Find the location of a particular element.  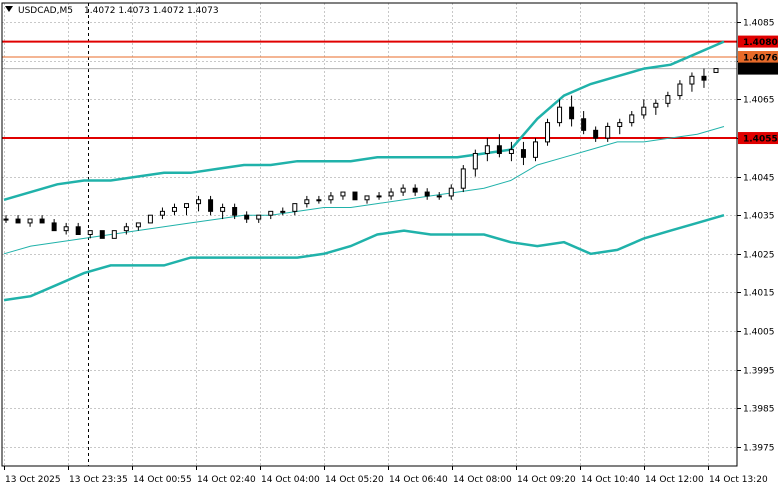

x-tick-label: 14 Oct 12:00 is located at coordinates (674, 480).